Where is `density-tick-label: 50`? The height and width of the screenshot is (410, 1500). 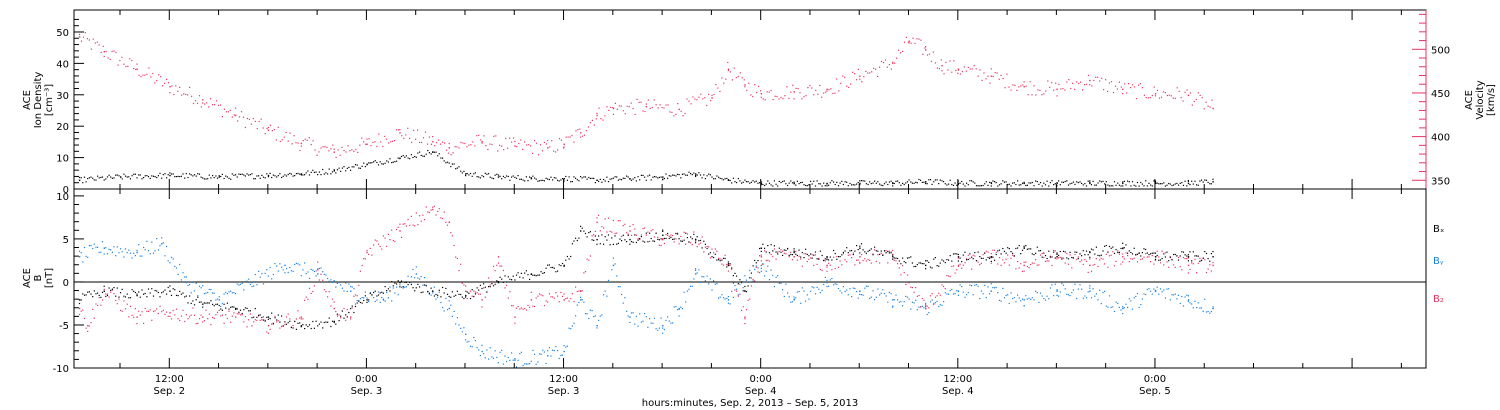
density-tick-label: 50 is located at coordinates (62, 33).